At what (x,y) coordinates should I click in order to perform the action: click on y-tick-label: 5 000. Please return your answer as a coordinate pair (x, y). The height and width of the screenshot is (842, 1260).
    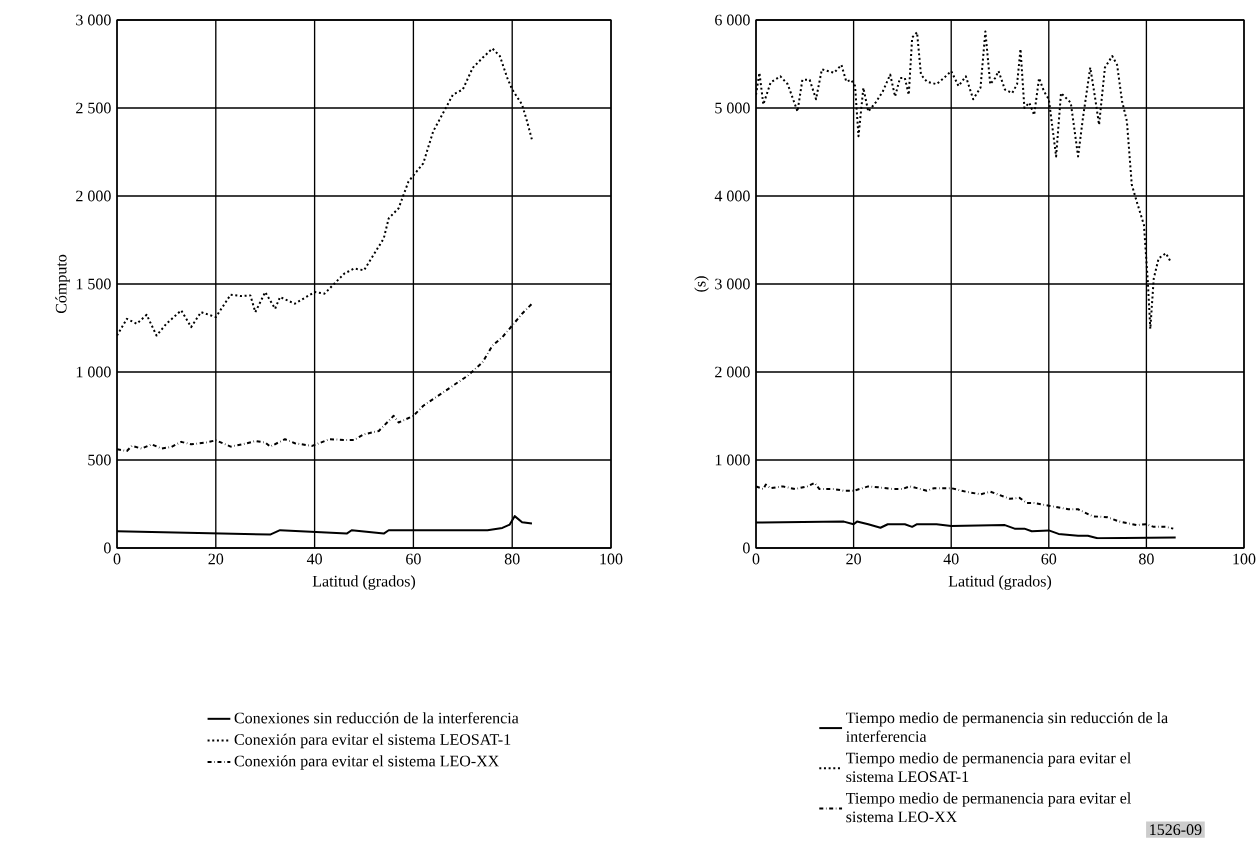
    Looking at the image, I should click on (732, 108).